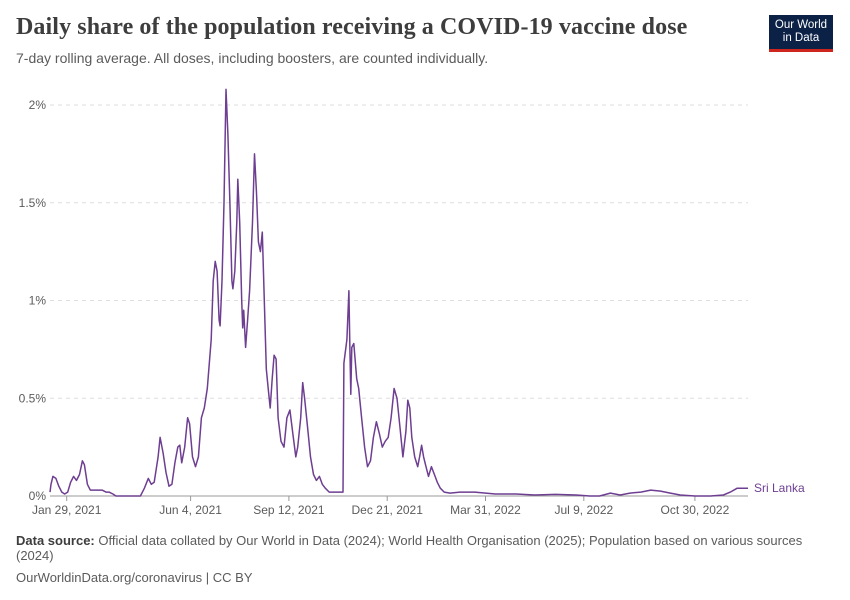  What do you see at coordinates (388, 510) in the screenshot?
I see `x-tick-label: Dec 21, 2021` at bounding box center [388, 510].